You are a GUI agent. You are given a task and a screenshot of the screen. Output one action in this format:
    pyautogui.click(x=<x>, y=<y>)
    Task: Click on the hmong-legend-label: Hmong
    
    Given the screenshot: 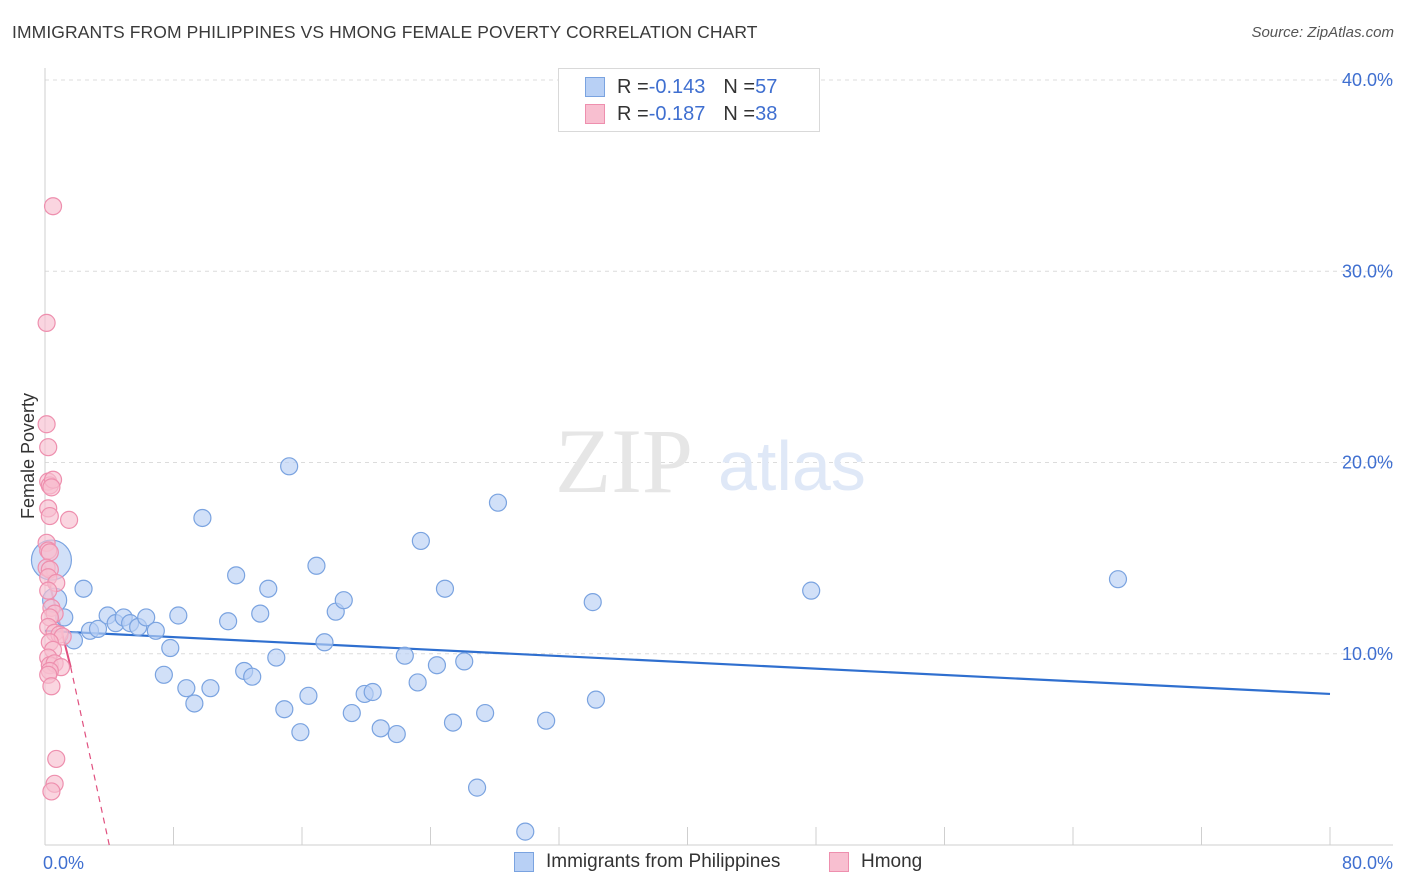 What is the action you would take?
    pyautogui.click(x=892, y=861)
    